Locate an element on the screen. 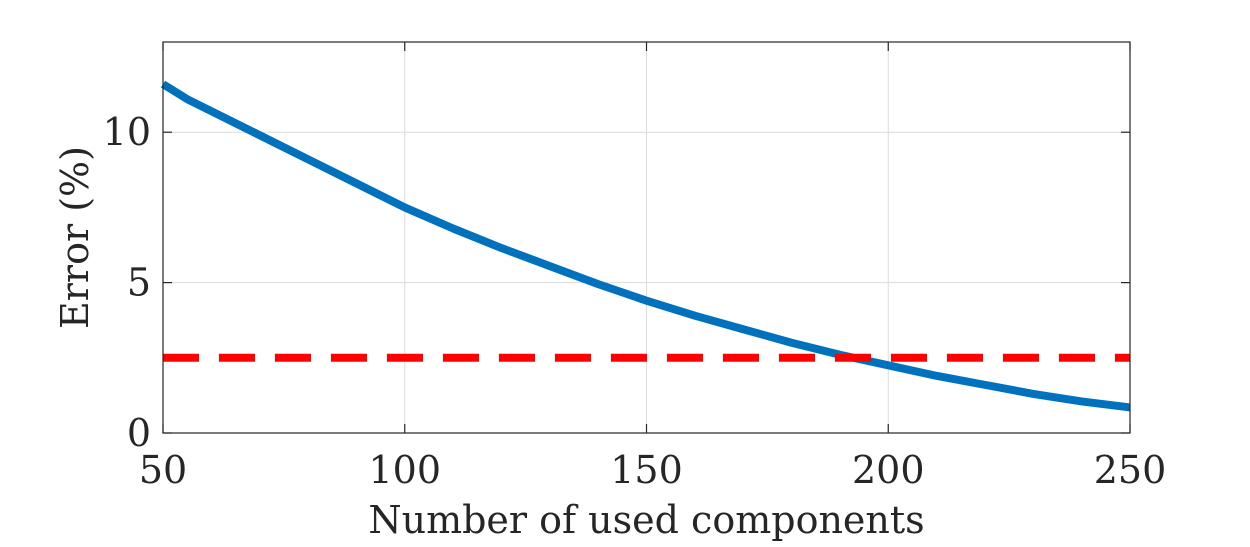 The height and width of the screenshot is (547, 1250). y-tick-label: 0 is located at coordinates (139, 433).